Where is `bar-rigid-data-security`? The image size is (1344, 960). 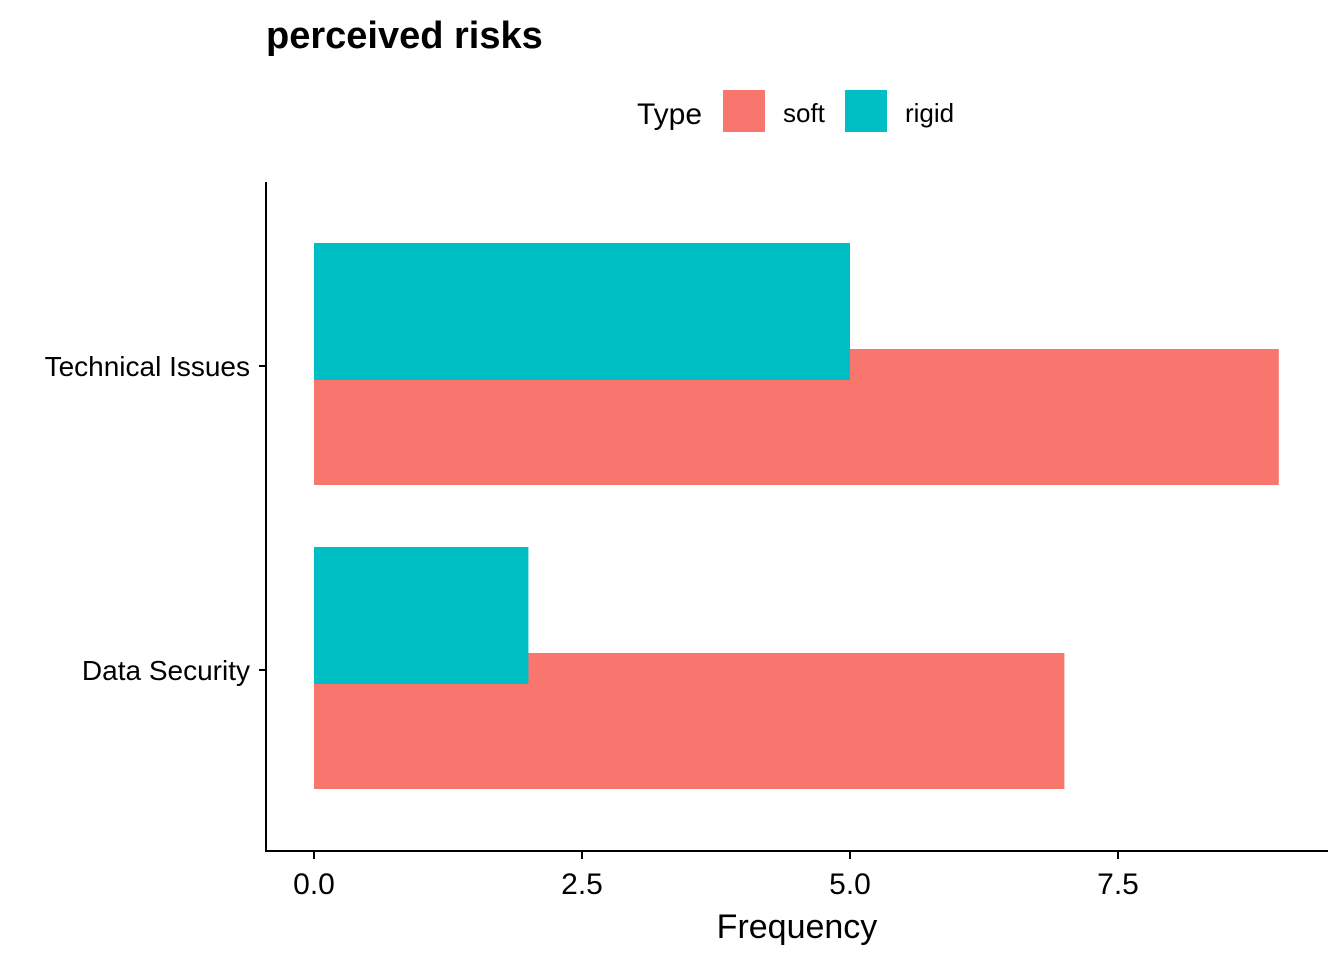 bar-rigid-data-security is located at coordinates (421, 615).